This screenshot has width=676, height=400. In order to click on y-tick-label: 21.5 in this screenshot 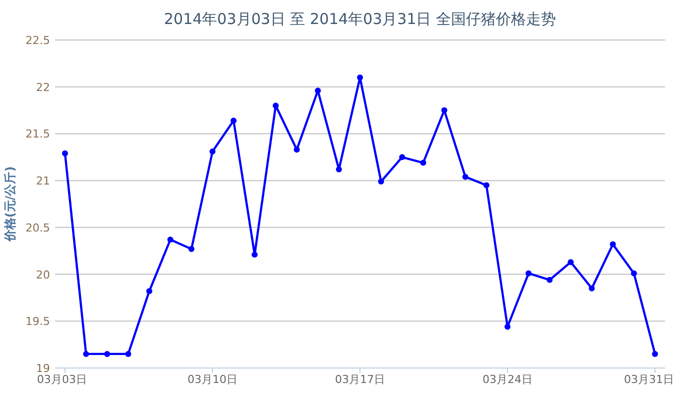, I will do `click(38, 134)`.